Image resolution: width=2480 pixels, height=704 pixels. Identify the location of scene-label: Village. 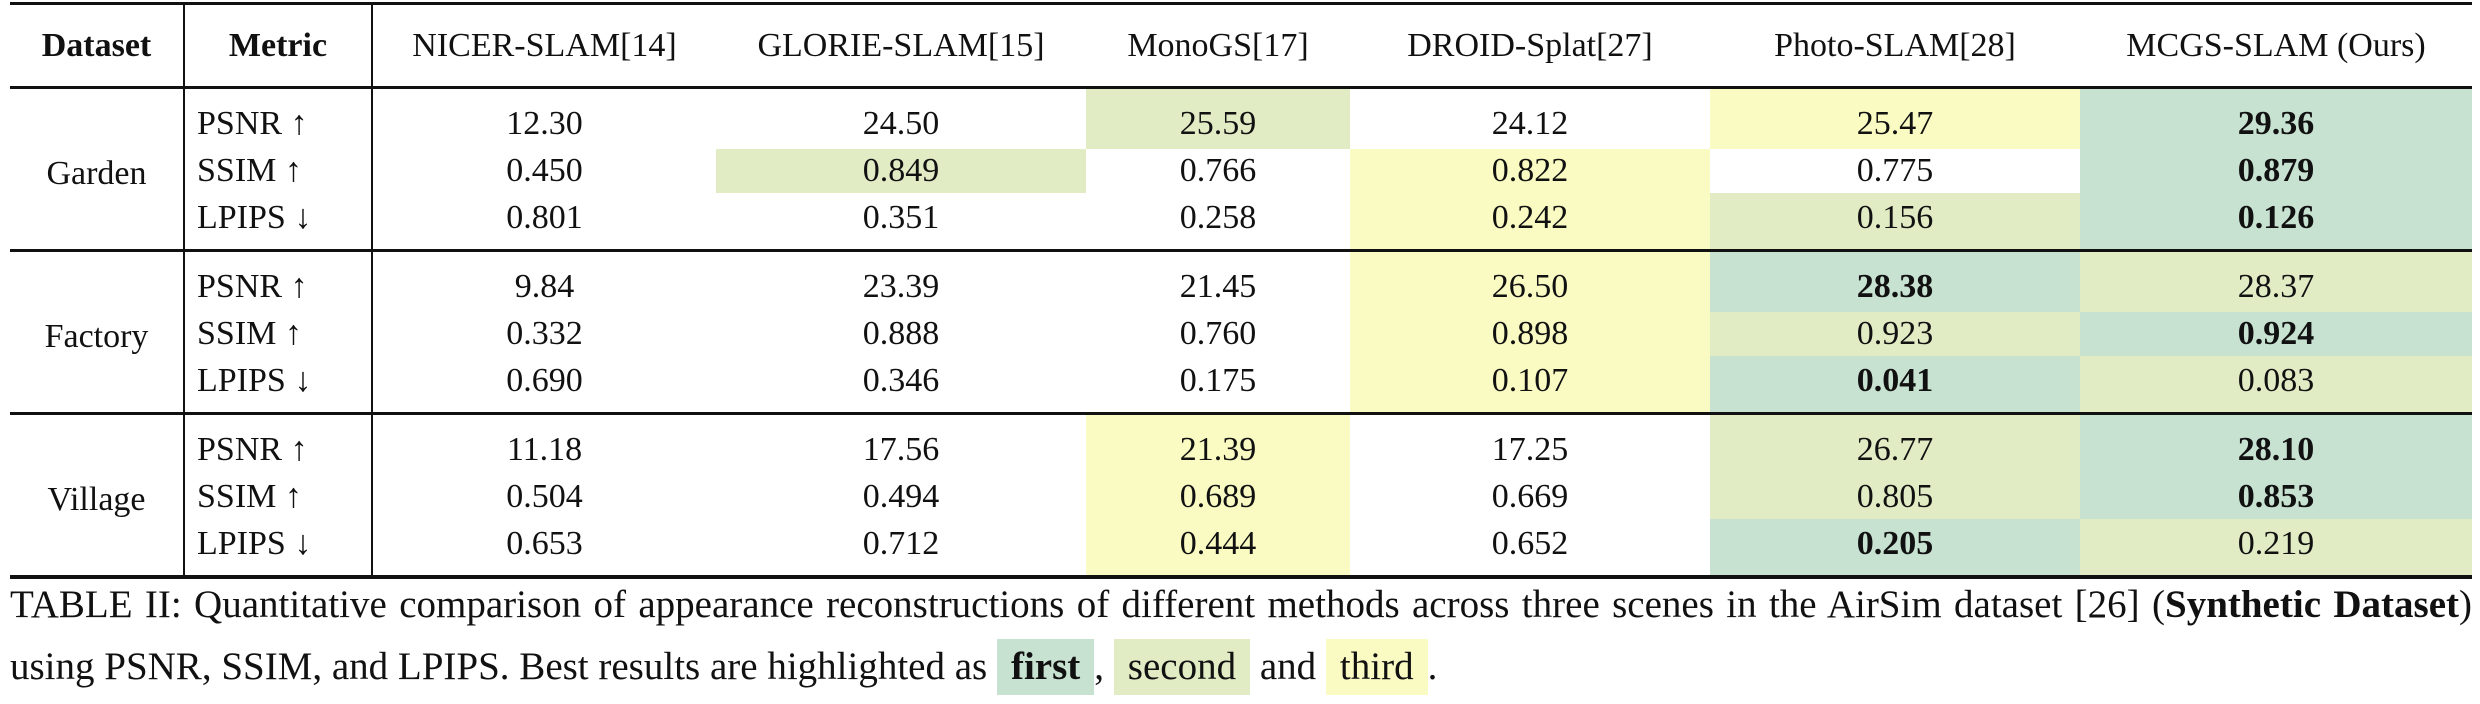
(97, 495).